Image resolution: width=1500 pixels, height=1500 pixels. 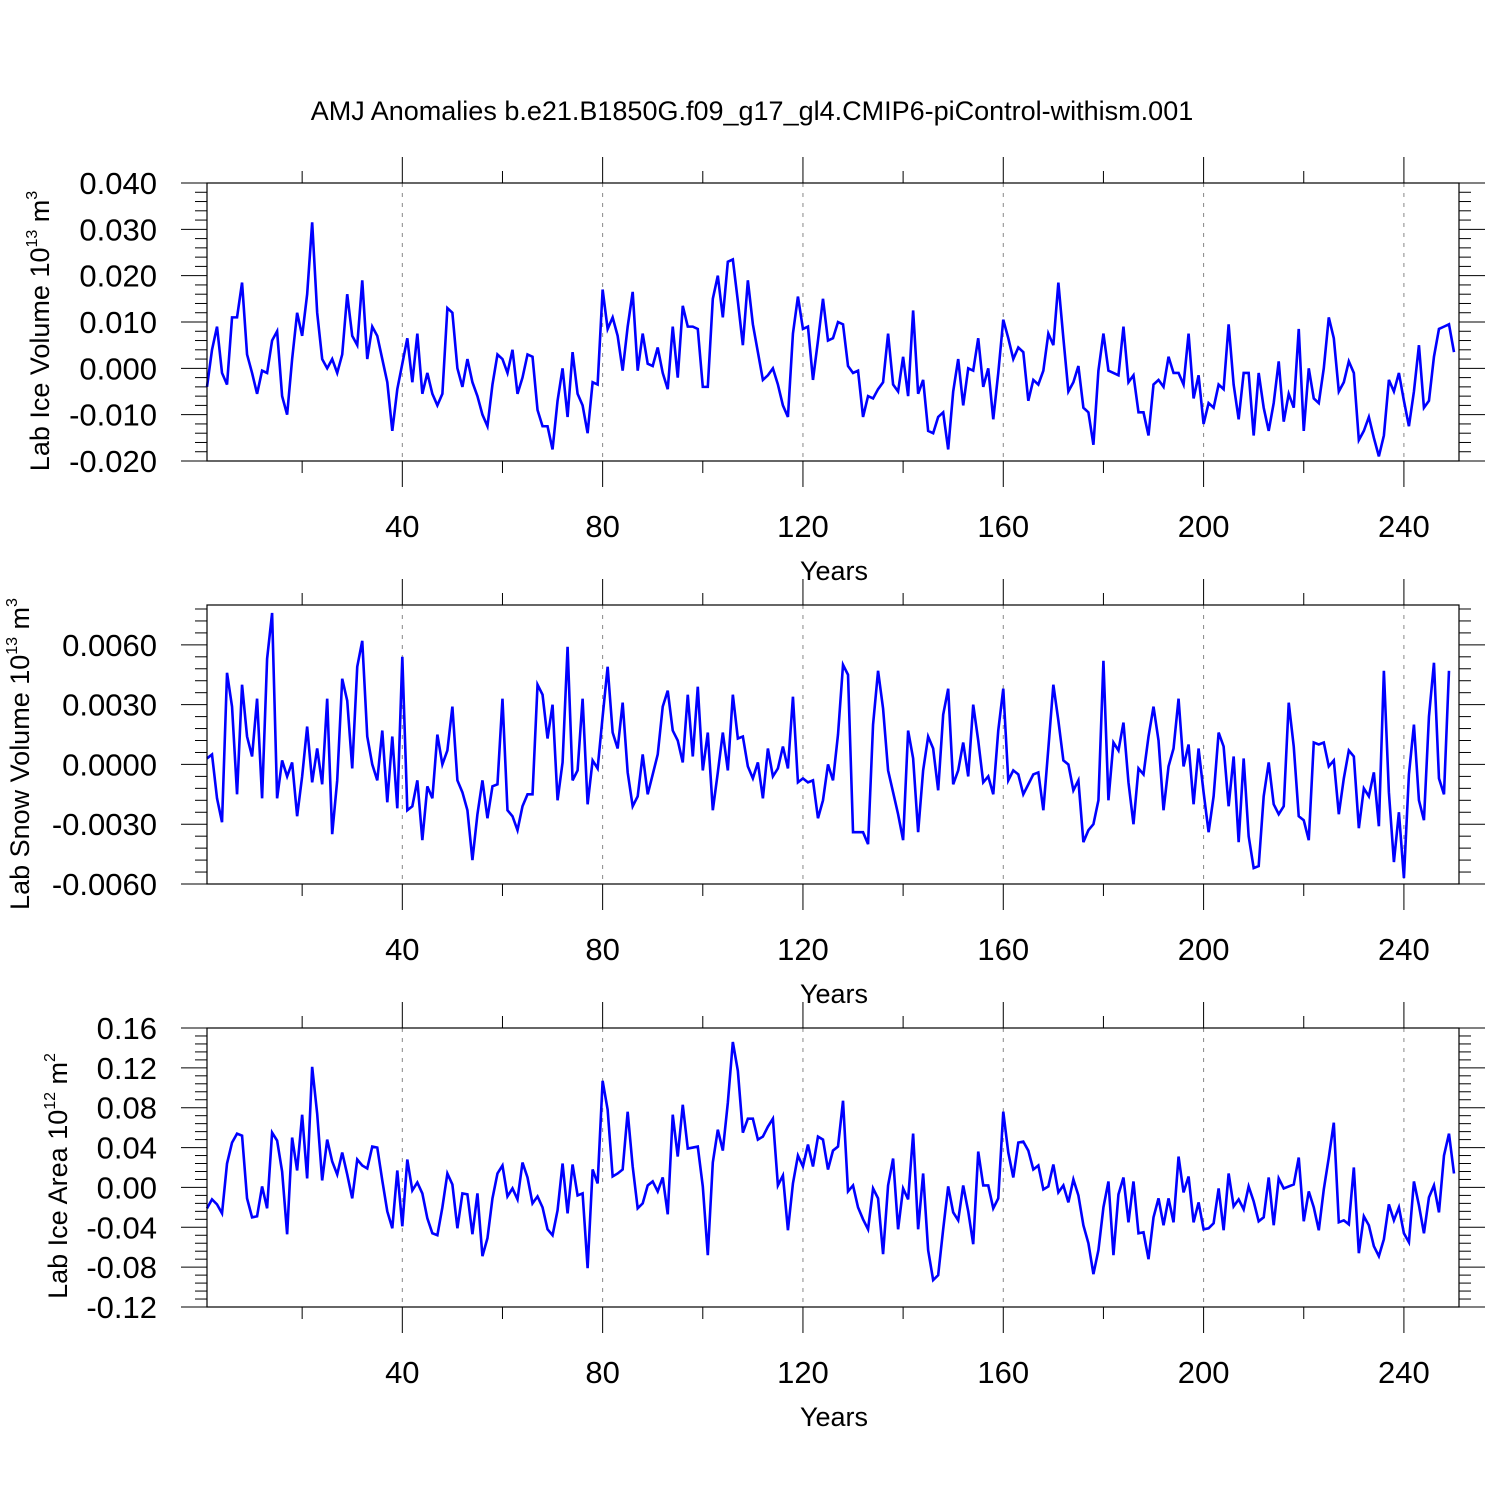 What do you see at coordinates (118, 183) in the screenshot?
I see `y-tick-label: 0.040` at bounding box center [118, 183].